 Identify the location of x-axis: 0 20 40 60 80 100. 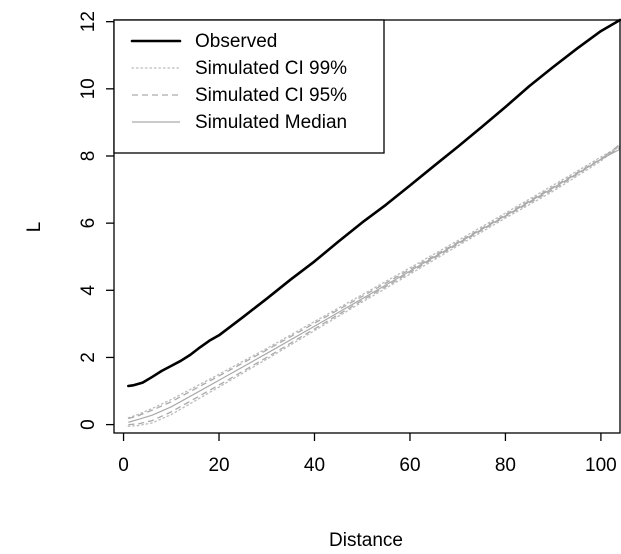
(367, 454).